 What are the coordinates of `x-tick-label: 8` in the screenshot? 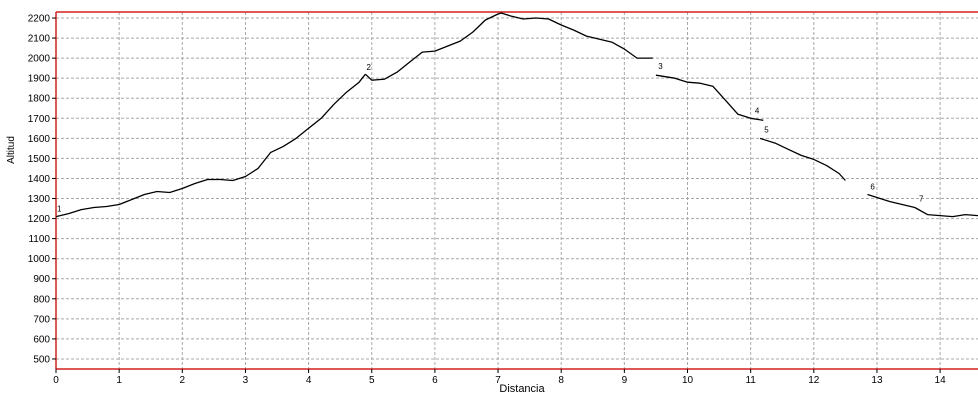 It's located at (561, 380).